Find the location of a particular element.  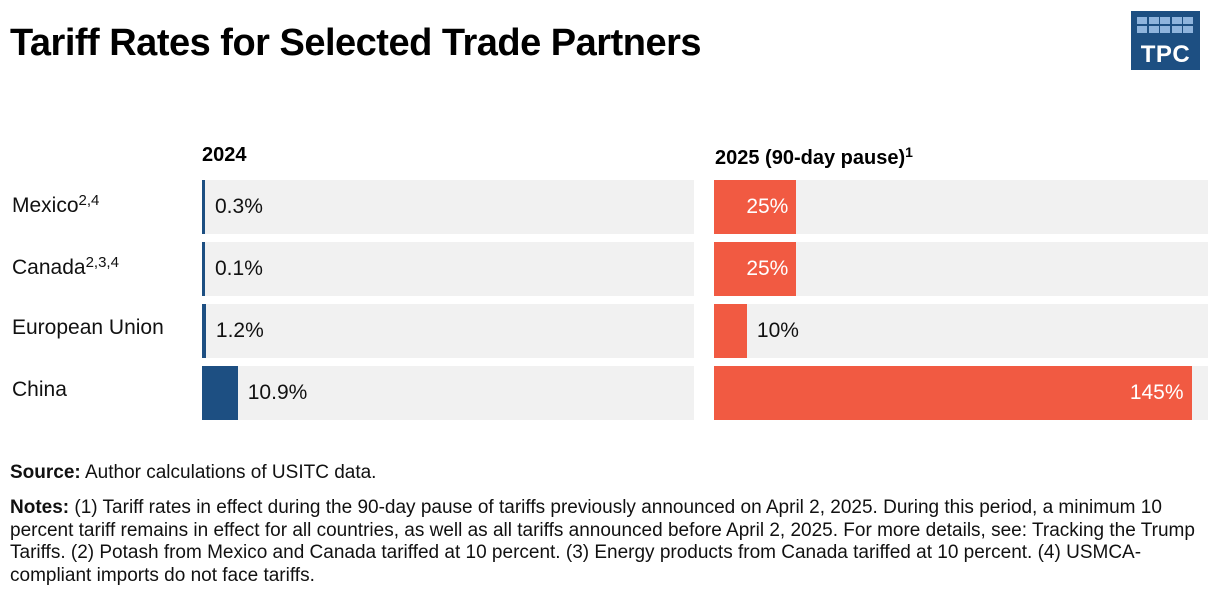

bar-track: 10.9% is located at coordinates (448, 393).